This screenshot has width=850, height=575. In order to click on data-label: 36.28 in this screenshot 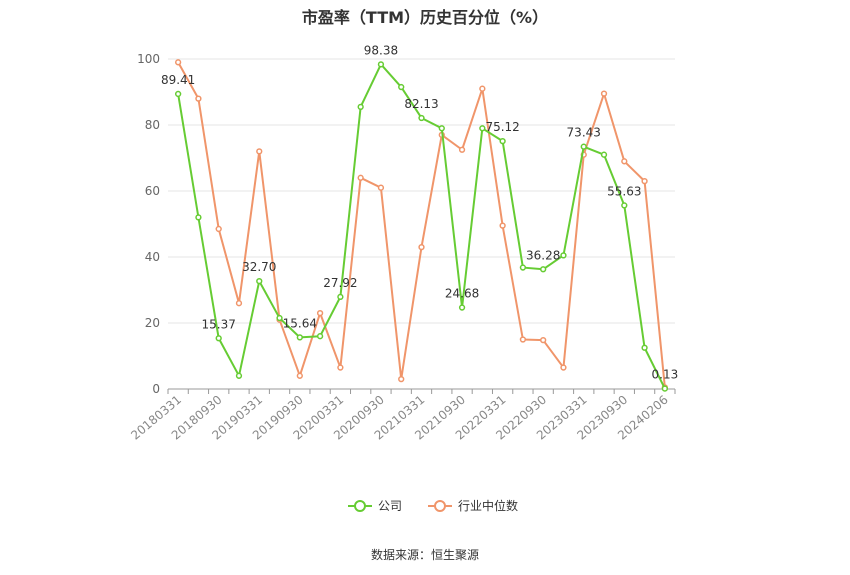, I will do `click(543, 255)`.